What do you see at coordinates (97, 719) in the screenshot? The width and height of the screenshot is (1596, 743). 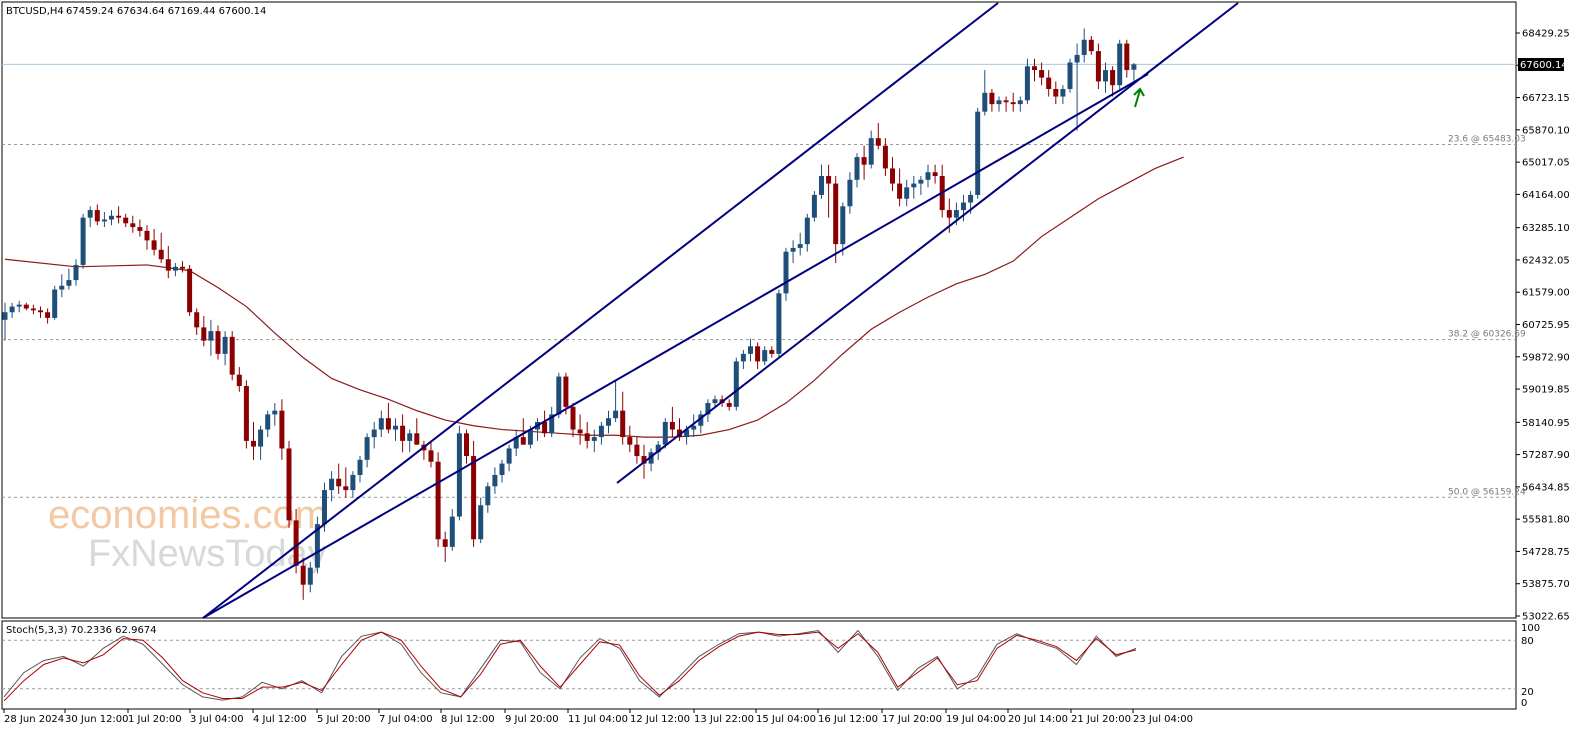 I see `x-tick-label: 30 Jun 12:00` at bounding box center [97, 719].